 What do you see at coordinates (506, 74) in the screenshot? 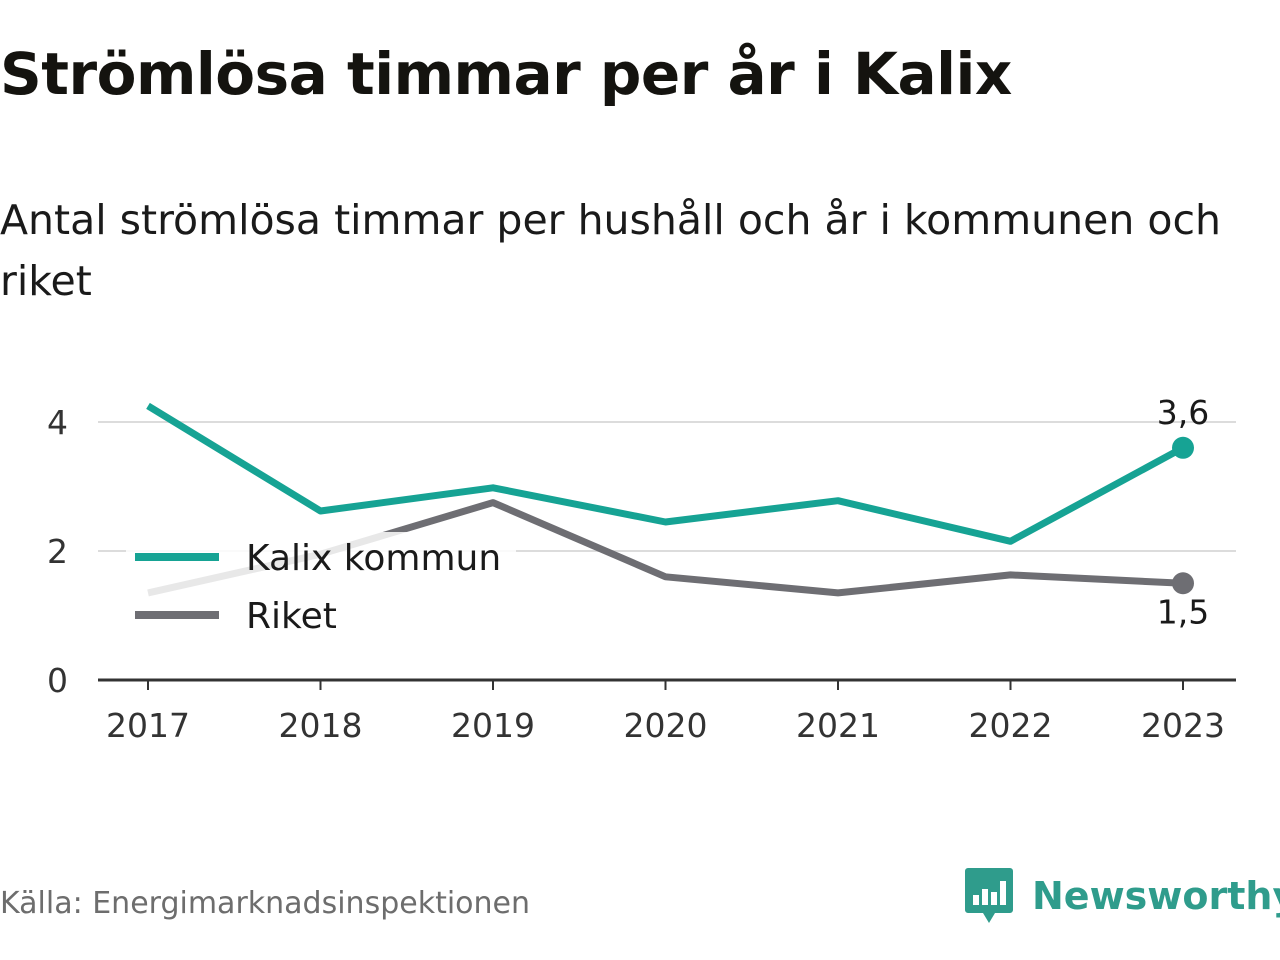
I see `chart-title: Strömlösa timmar per år i Kalix` at bounding box center [506, 74].